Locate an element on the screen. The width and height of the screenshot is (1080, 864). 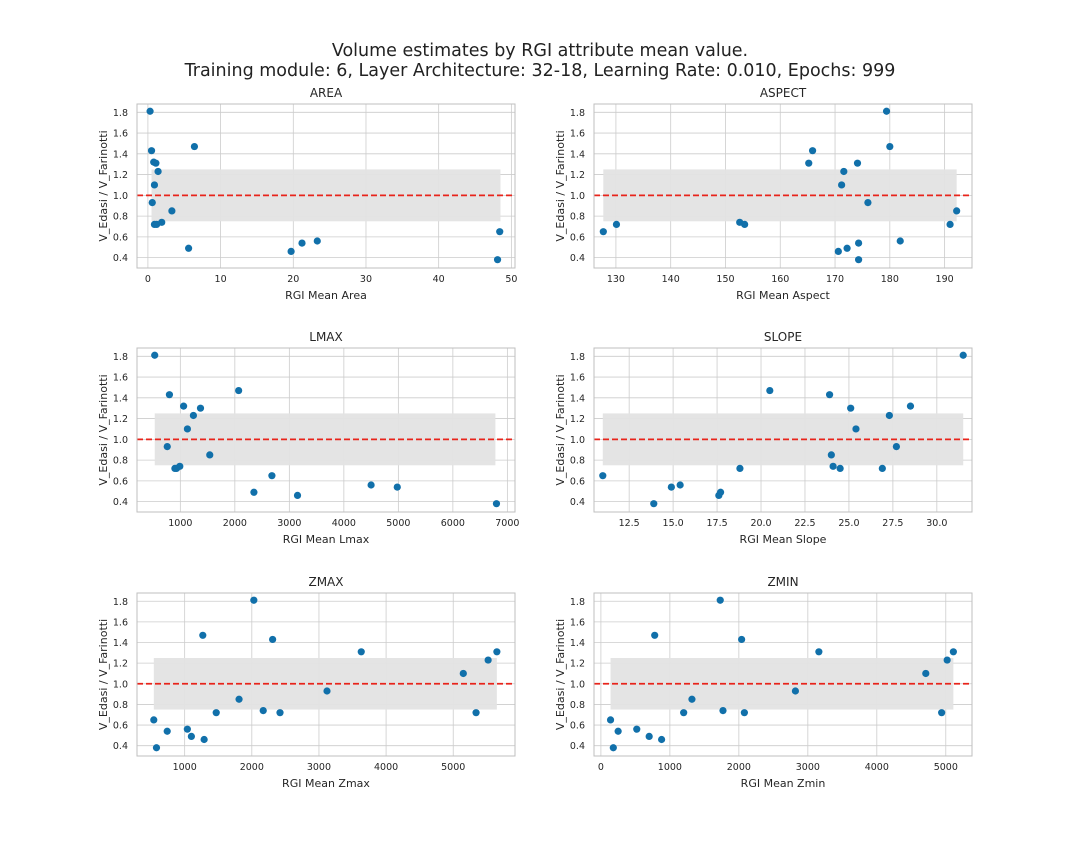
x-tick-label: 30.0 is located at coordinates (936, 523).